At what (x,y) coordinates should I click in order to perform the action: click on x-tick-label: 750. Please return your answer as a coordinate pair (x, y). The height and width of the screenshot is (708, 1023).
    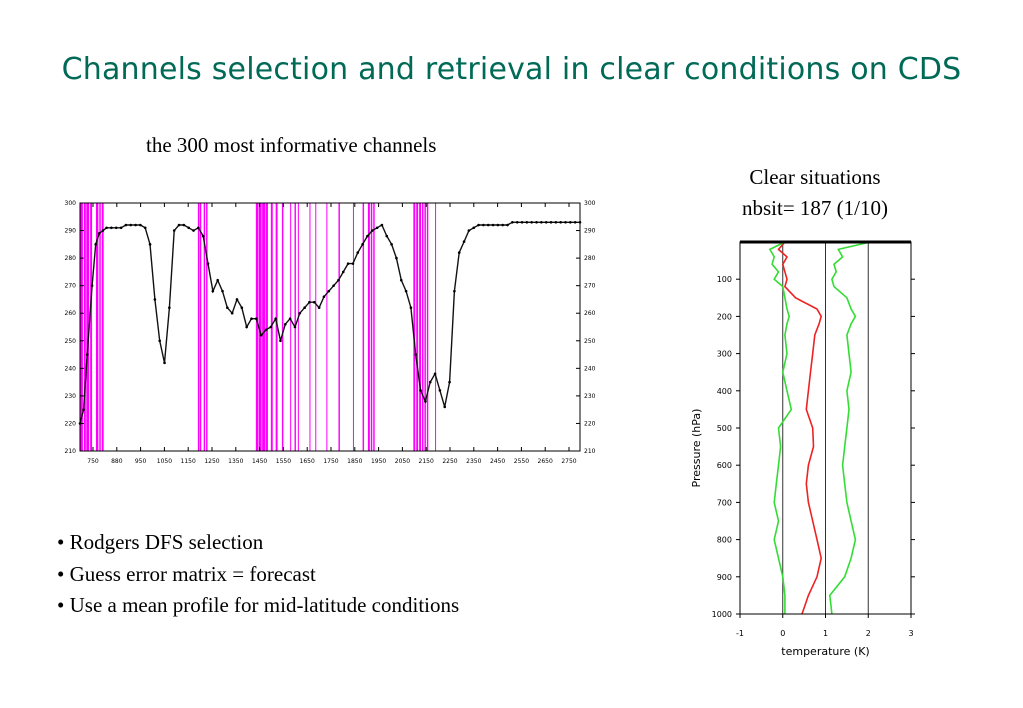
    Looking at the image, I should click on (93, 461).